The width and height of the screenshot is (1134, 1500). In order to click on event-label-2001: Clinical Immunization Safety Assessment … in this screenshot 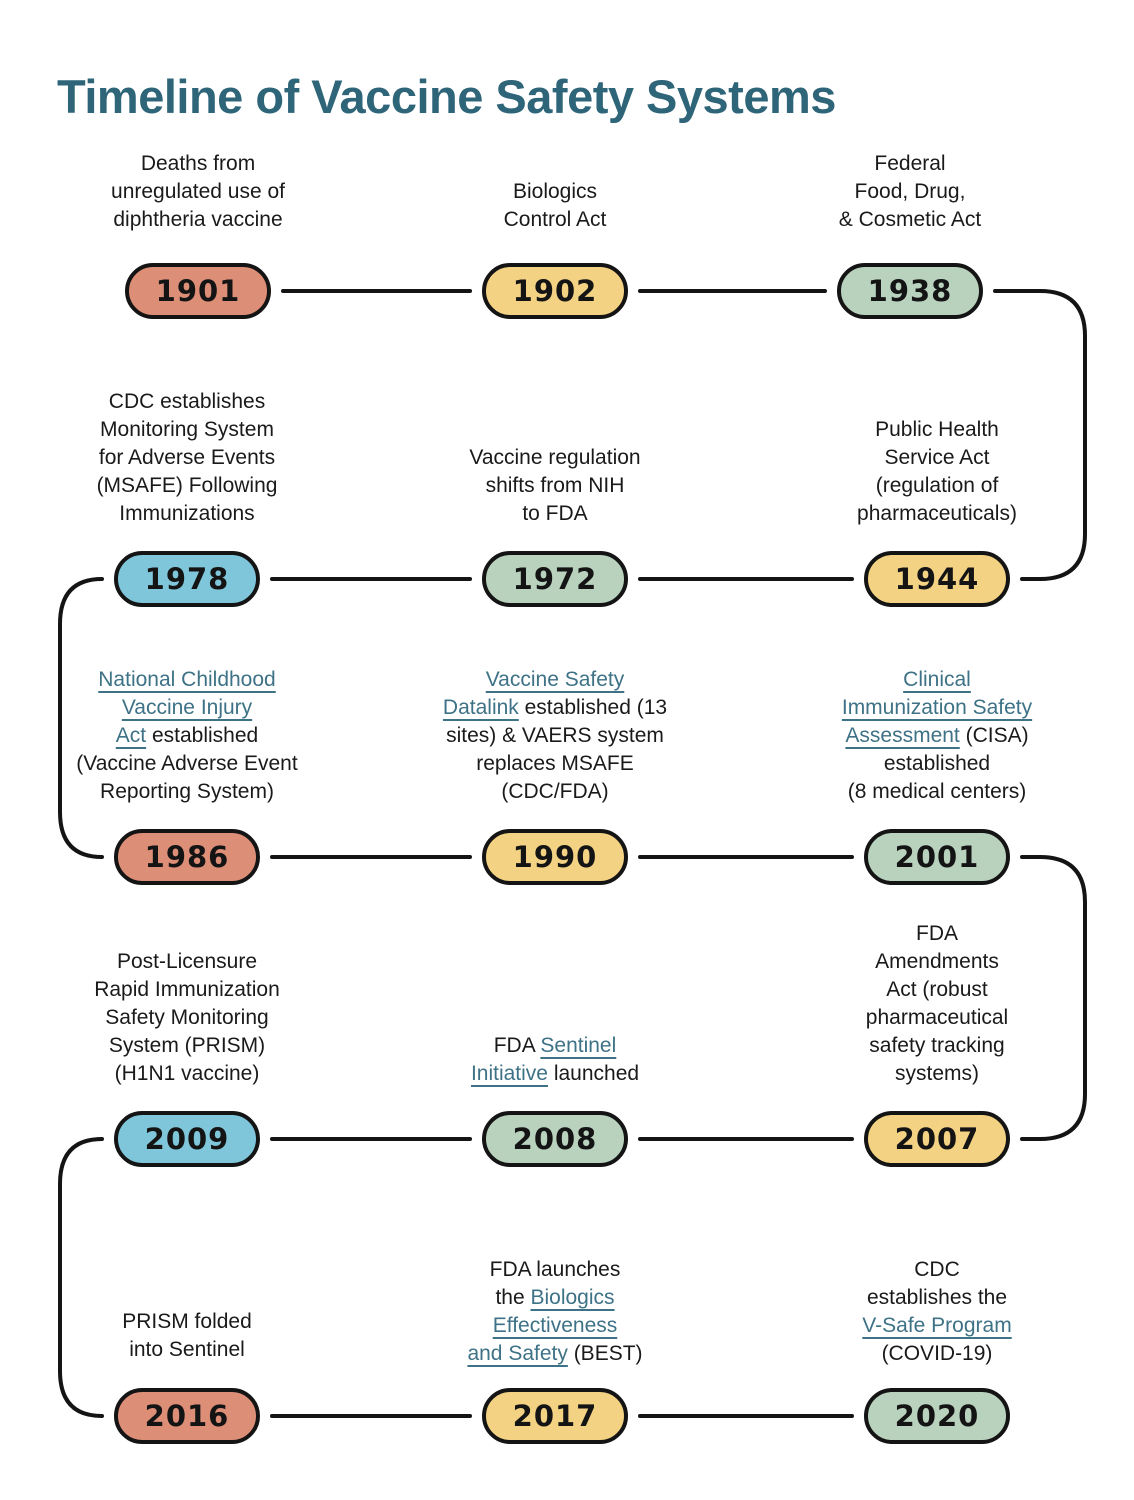, I will do `click(937, 736)`.